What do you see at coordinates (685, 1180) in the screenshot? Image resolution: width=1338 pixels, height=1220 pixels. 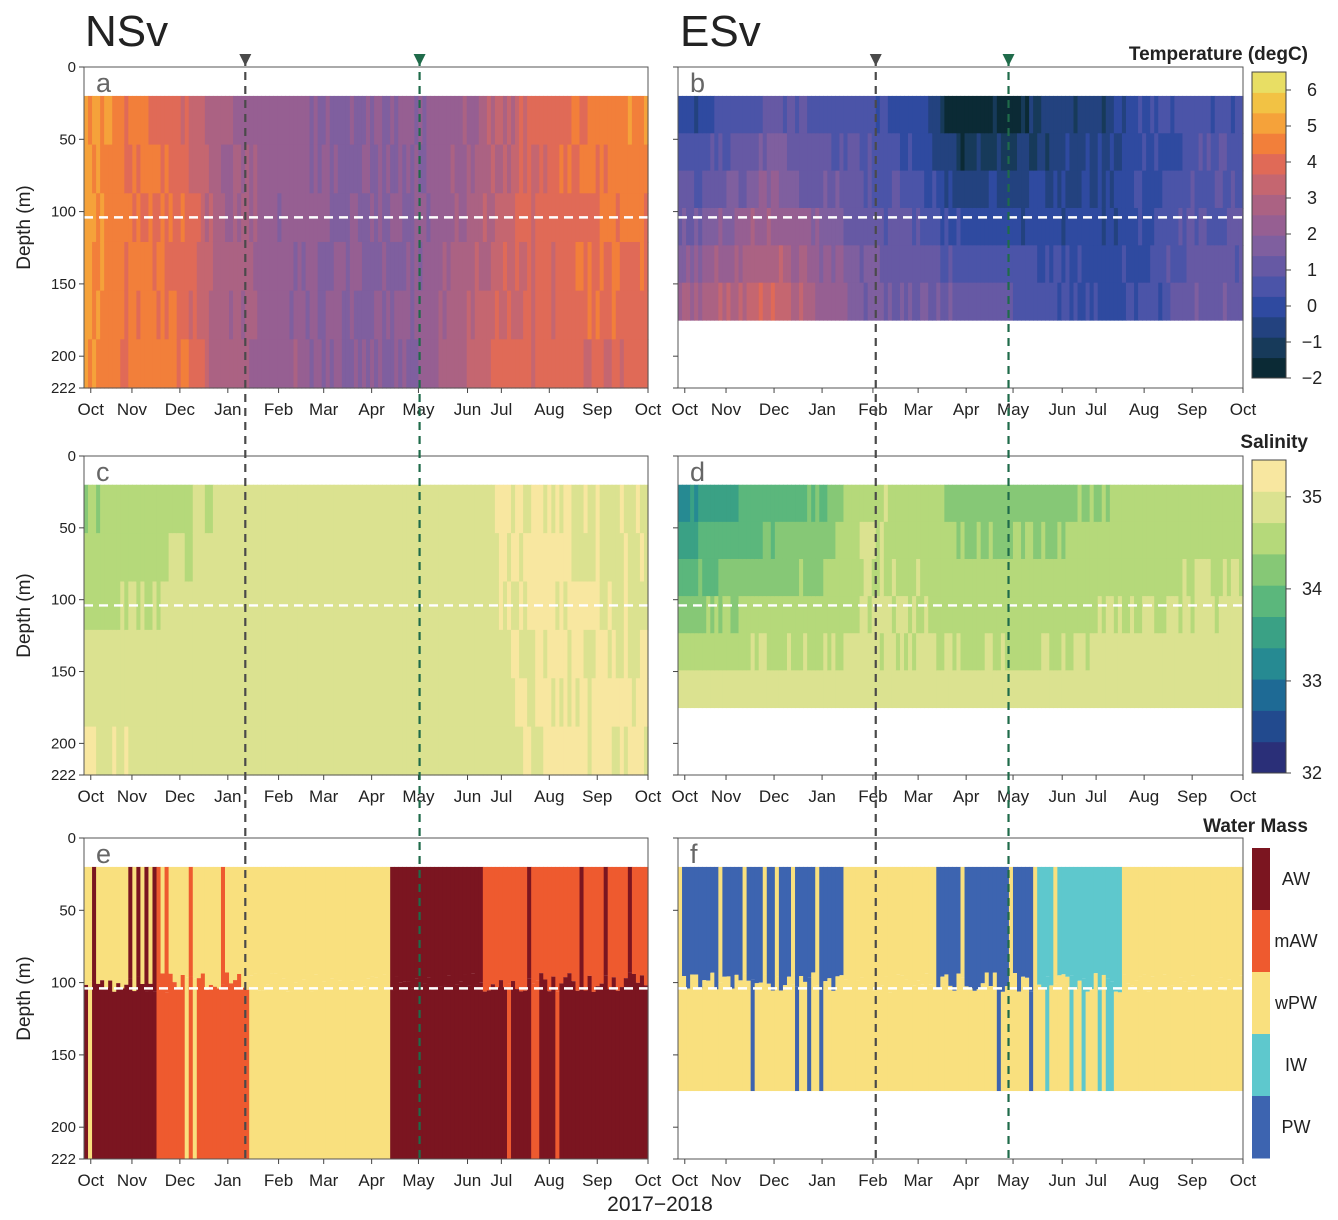 I see `month-tick-label: Oct` at bounding box center [685, 1180].